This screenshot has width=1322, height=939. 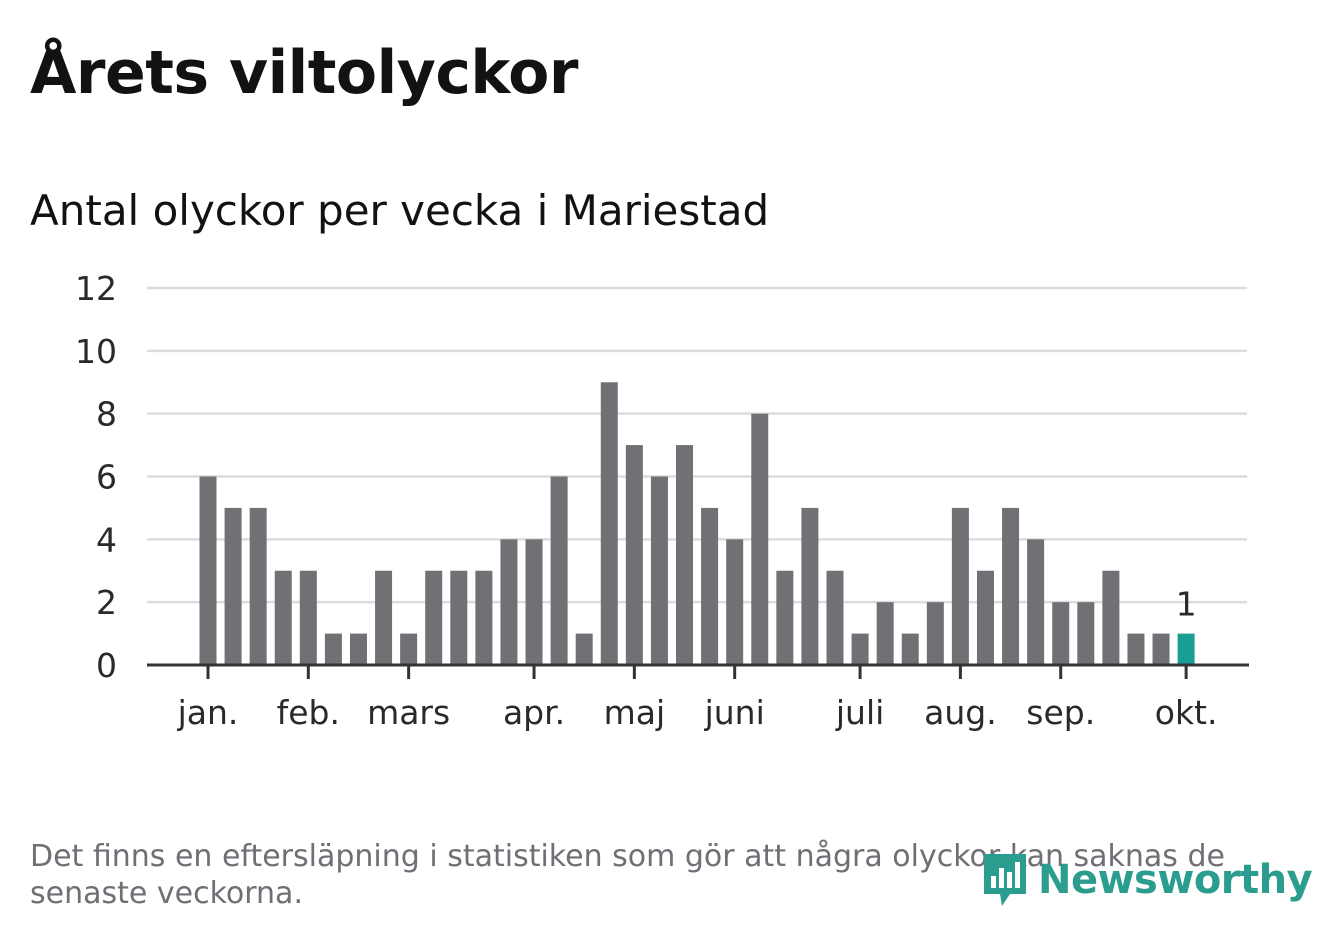 What do you see at coordinates (635, 712) in the screenshot?
I see `x-tick-label: maj` at bounding box center [635, 712].